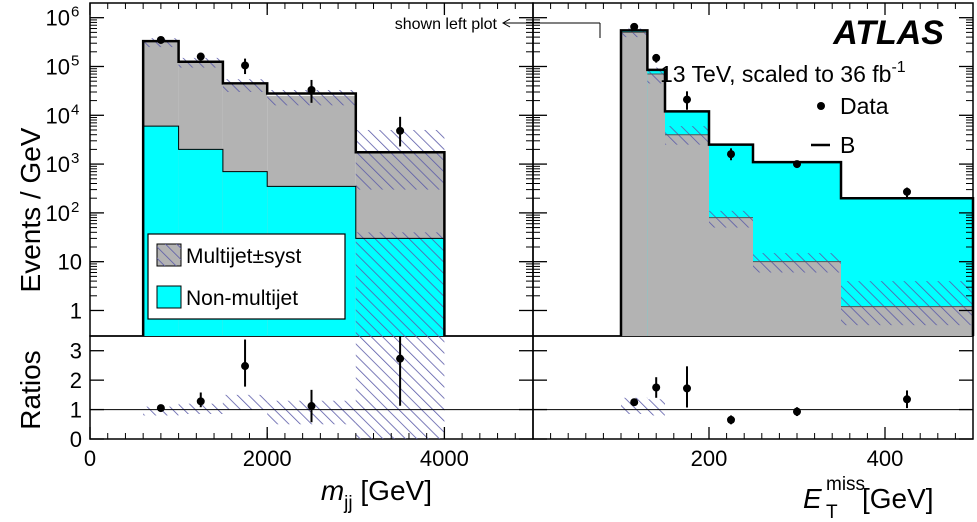 This screenshot has width=977, height=522. What do you see at coordinates (850, 125) in the screenshot?
I see `right-legend: Data B` at bounding box center [850, 125].